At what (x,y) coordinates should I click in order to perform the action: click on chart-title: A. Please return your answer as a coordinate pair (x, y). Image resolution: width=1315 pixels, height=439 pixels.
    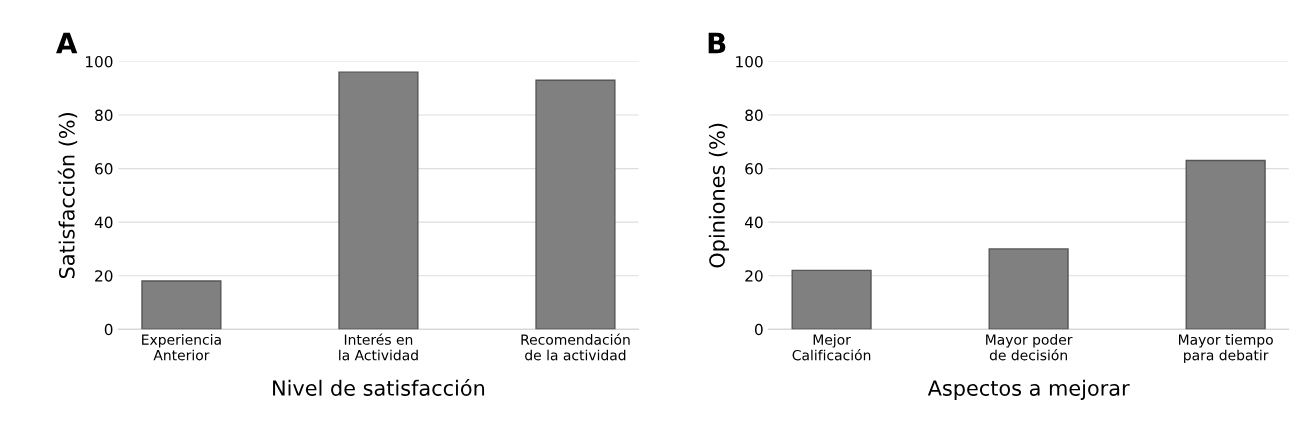
    Looking at the image, I should click on (67, 43).